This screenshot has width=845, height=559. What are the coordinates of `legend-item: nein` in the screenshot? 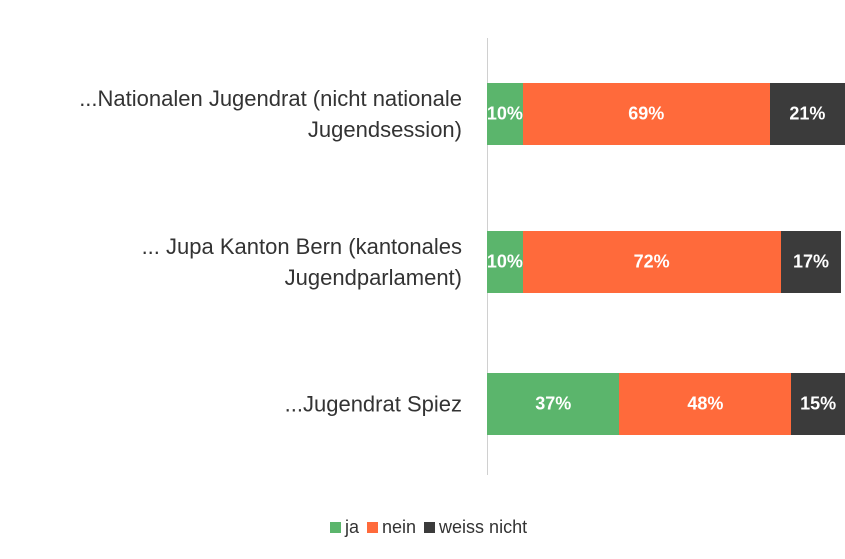 It's located at (391, 527).